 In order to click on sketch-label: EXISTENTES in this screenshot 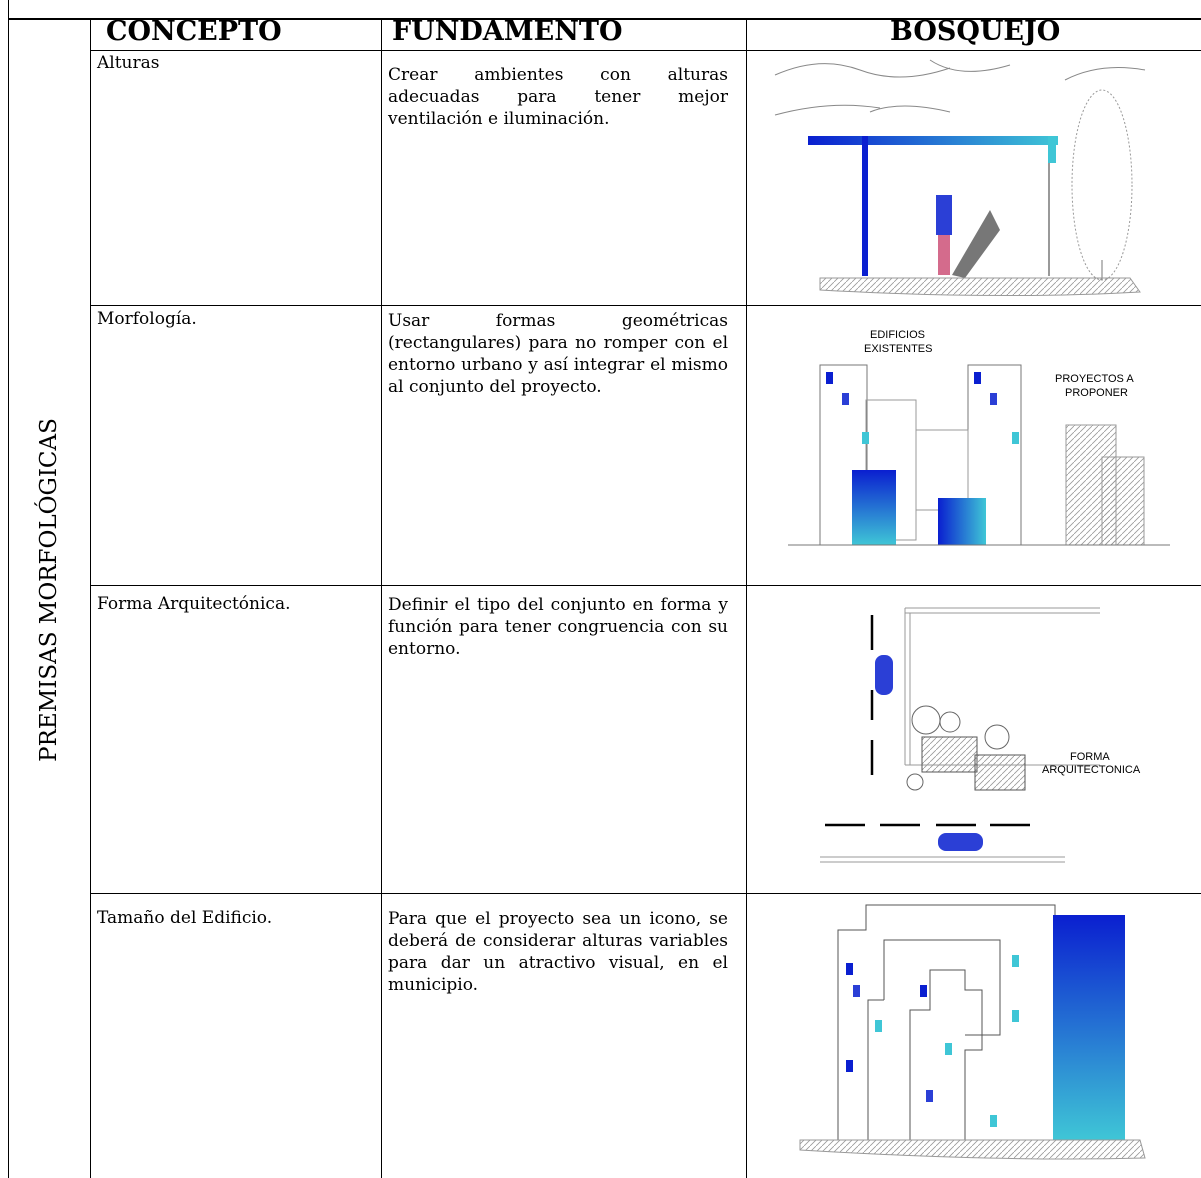, I will do `click(898, 349)`.